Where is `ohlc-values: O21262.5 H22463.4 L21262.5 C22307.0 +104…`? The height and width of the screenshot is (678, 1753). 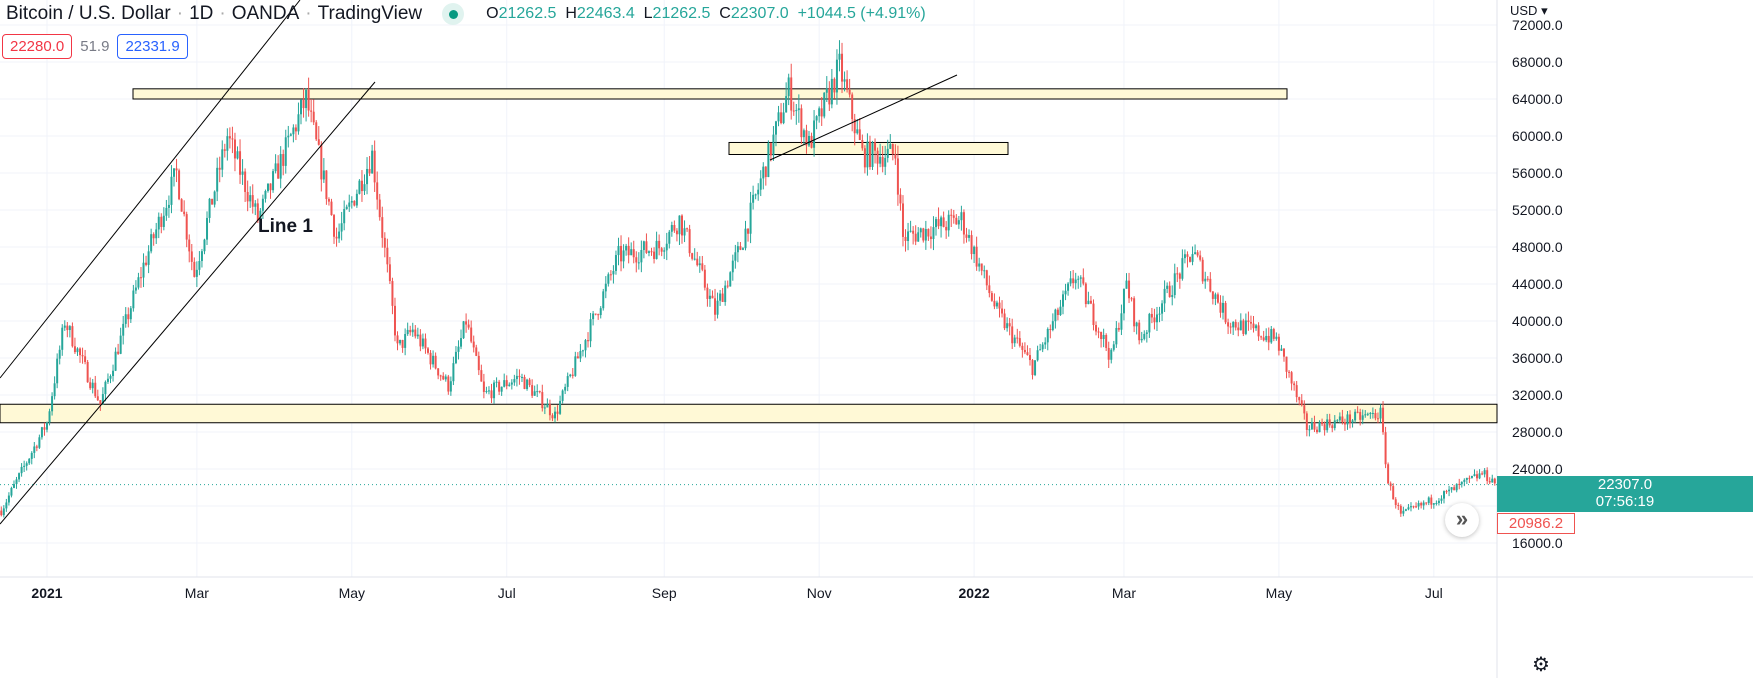 ohlc-values: O21262.5 H22463.4 L21262.5 C22307.0 +104… is located at coordinates (706, 13).